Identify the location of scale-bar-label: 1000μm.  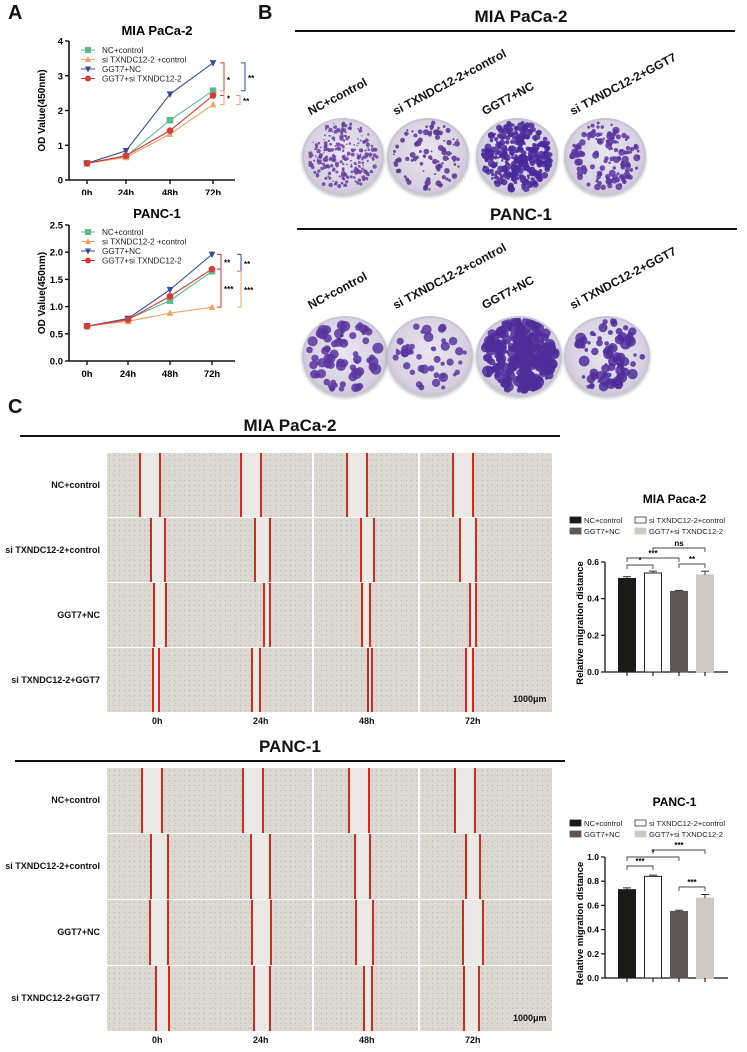
(530, 699).